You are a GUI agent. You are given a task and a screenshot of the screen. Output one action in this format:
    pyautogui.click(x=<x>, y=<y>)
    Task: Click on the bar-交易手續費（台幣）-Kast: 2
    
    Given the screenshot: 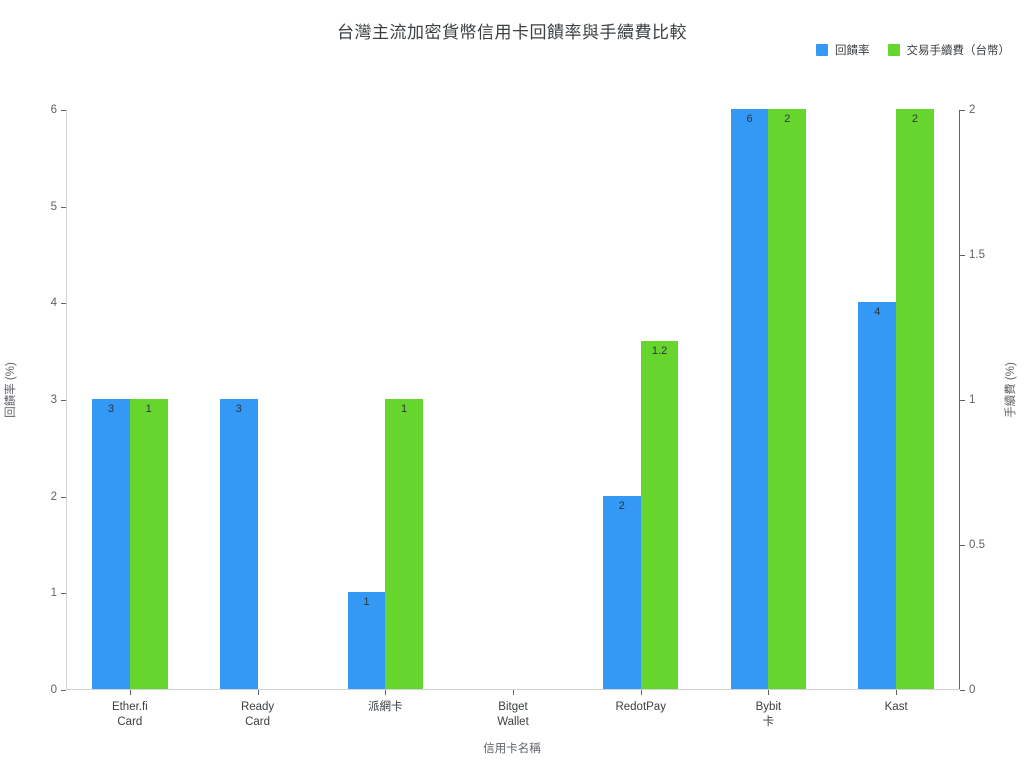 What is the action you would take?
    pyautogui.click(x=915, y=399)
    